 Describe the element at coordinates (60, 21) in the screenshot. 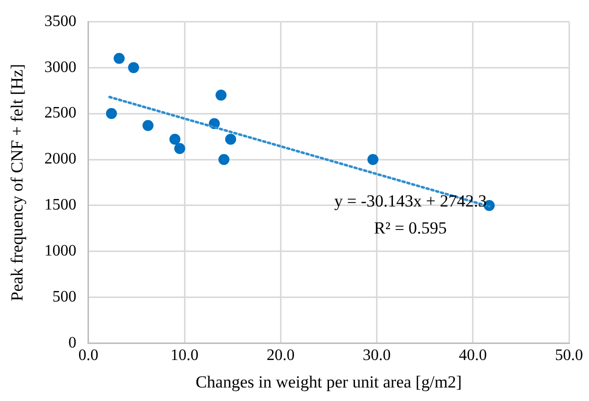

I see `y-tick-label: 3500` at that location.